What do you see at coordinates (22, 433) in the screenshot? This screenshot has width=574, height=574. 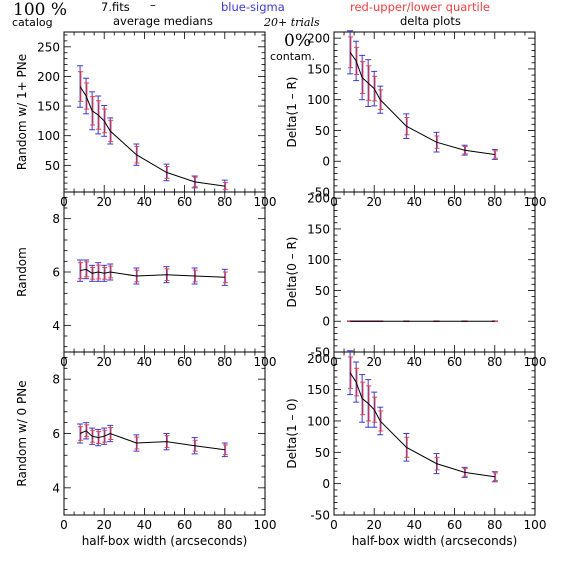 I see `y-axis-label: Random w/ 0 PNe` at bounding box center [22, 433].